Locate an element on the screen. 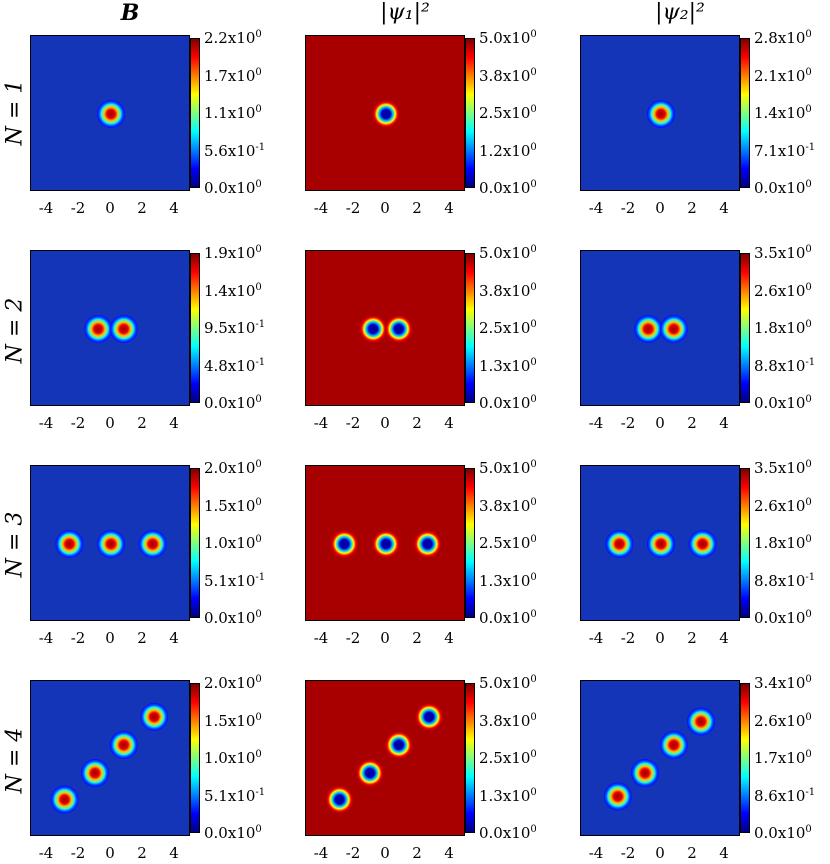 This screenshot has width=830, height=864. colorbar-tick-label: 1.5x100 is located at coordinates (233, 505).